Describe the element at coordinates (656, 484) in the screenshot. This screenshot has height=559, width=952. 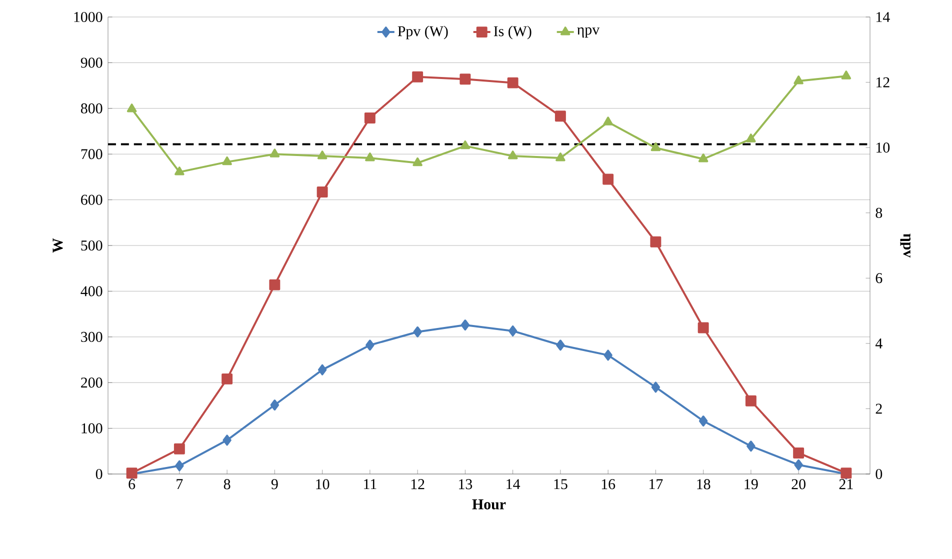
I see `x-tick-label: 17` at that location.